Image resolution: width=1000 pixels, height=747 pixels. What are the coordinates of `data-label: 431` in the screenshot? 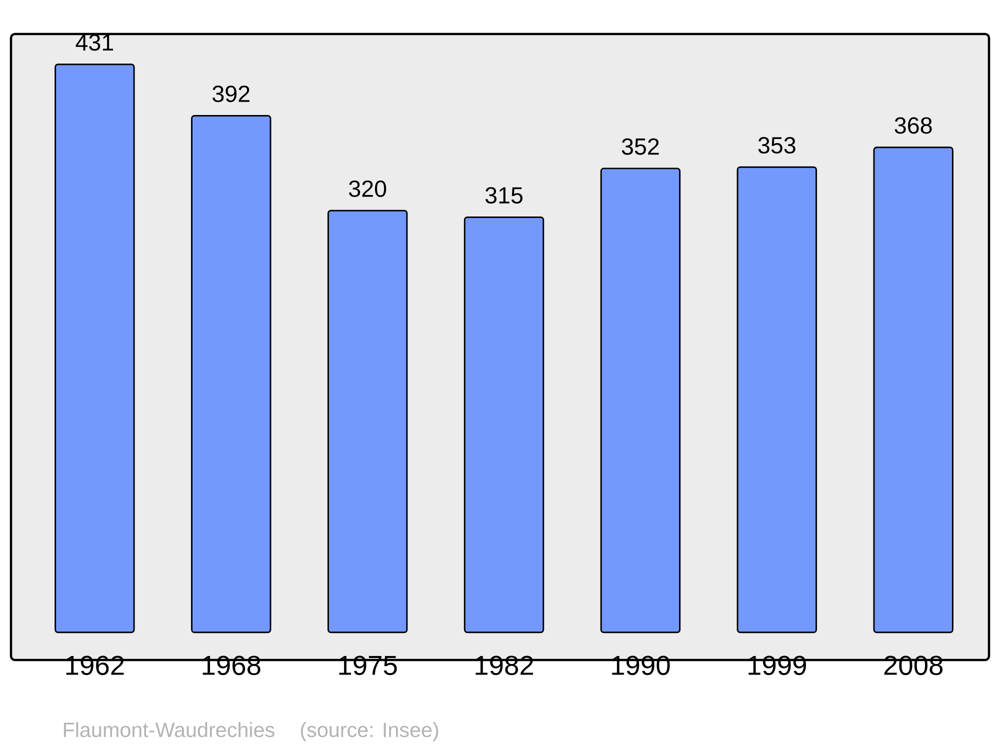 It's located at (95, 42).